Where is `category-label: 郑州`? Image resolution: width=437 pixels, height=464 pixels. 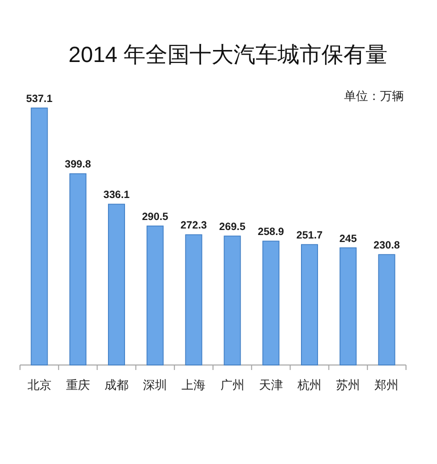
category-label: 郑州 is located at coordinates (386, 385).